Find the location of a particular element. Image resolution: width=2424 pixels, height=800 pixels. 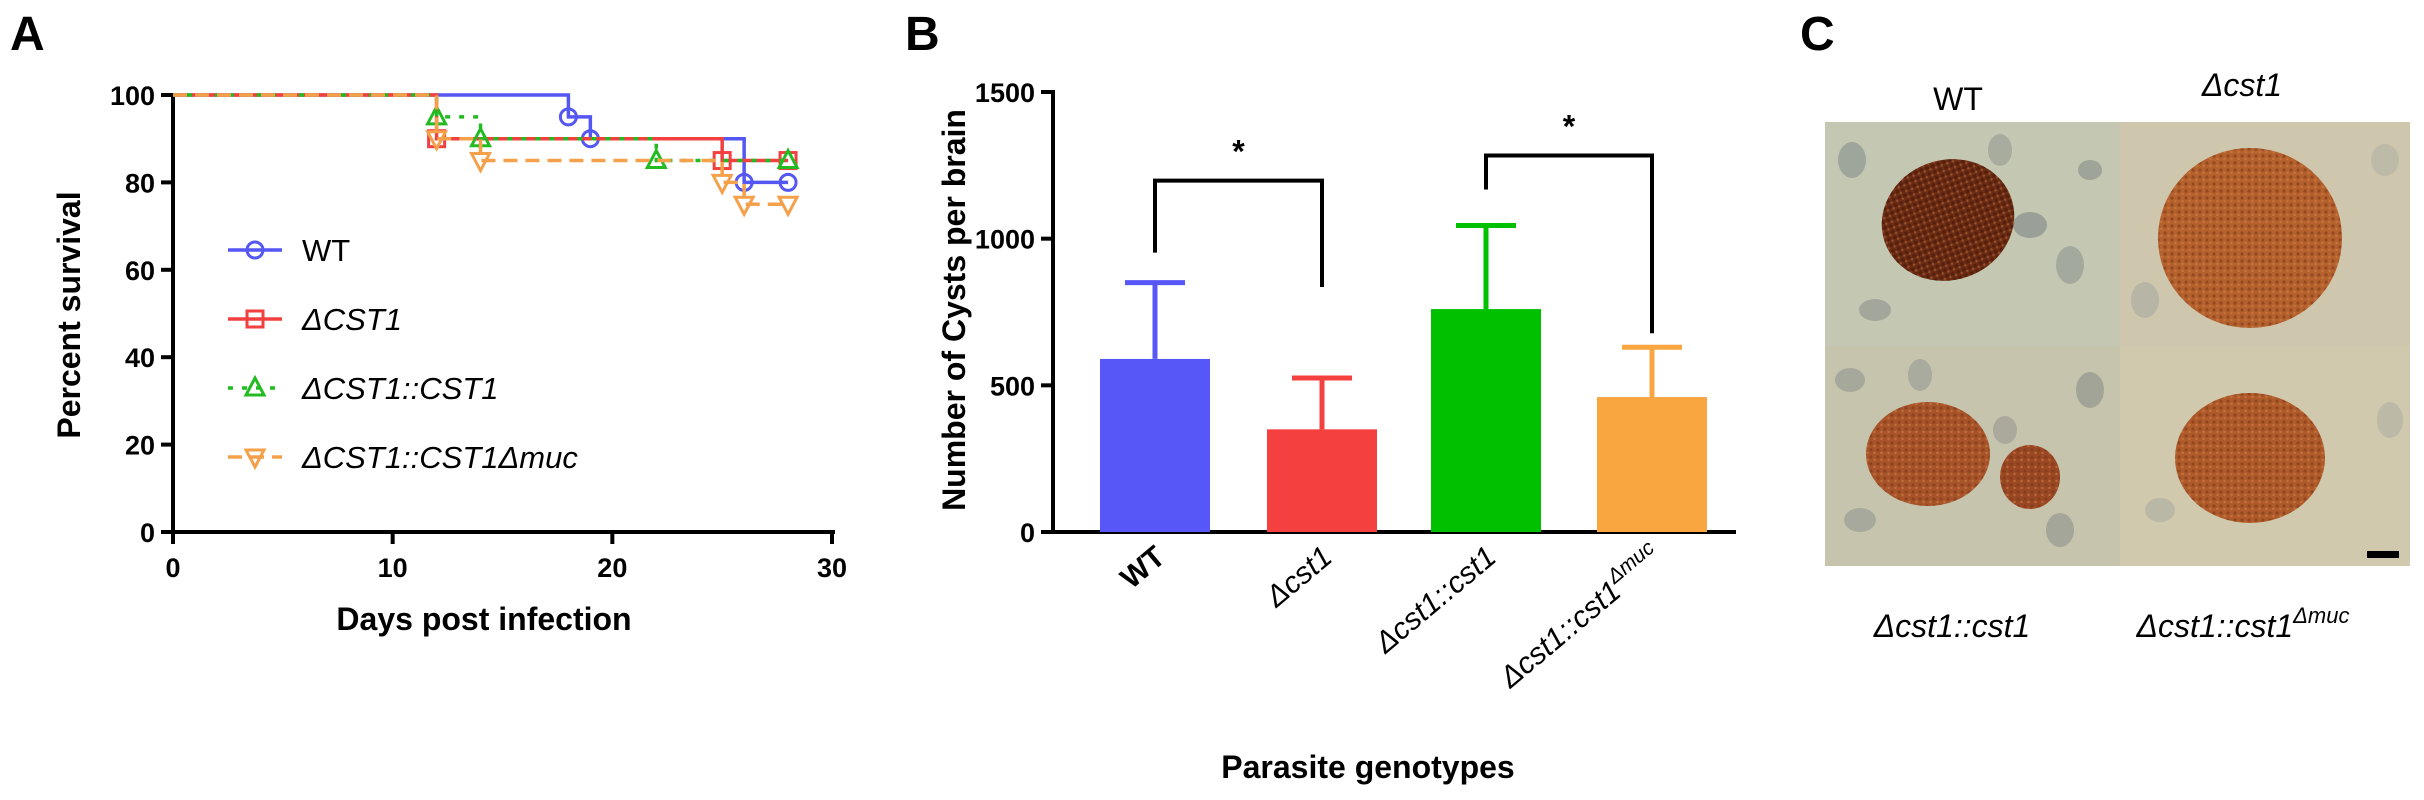

survival-y-tick-label: 80 is located at coordinates (140, 183).